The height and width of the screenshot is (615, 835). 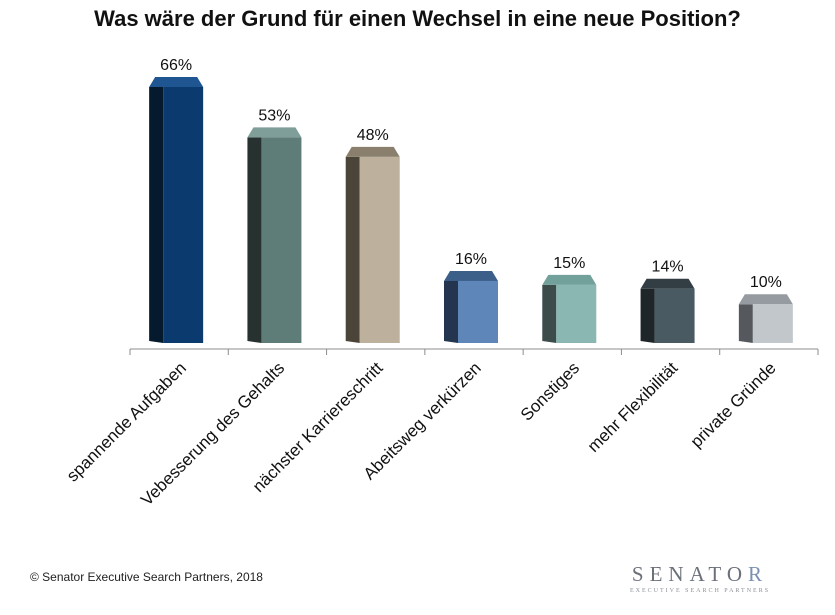 I want to click on data-label: 15%, so click(x=569, y=263).